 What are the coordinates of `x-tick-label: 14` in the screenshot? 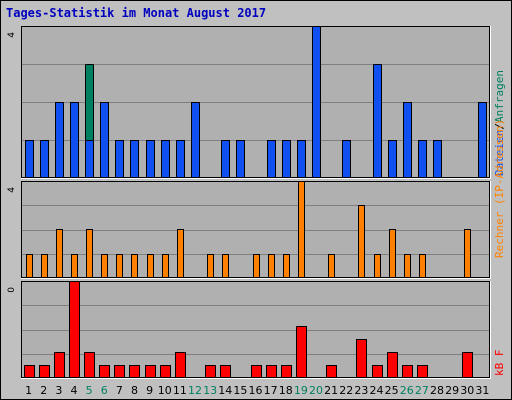 It's located at (225, 390).